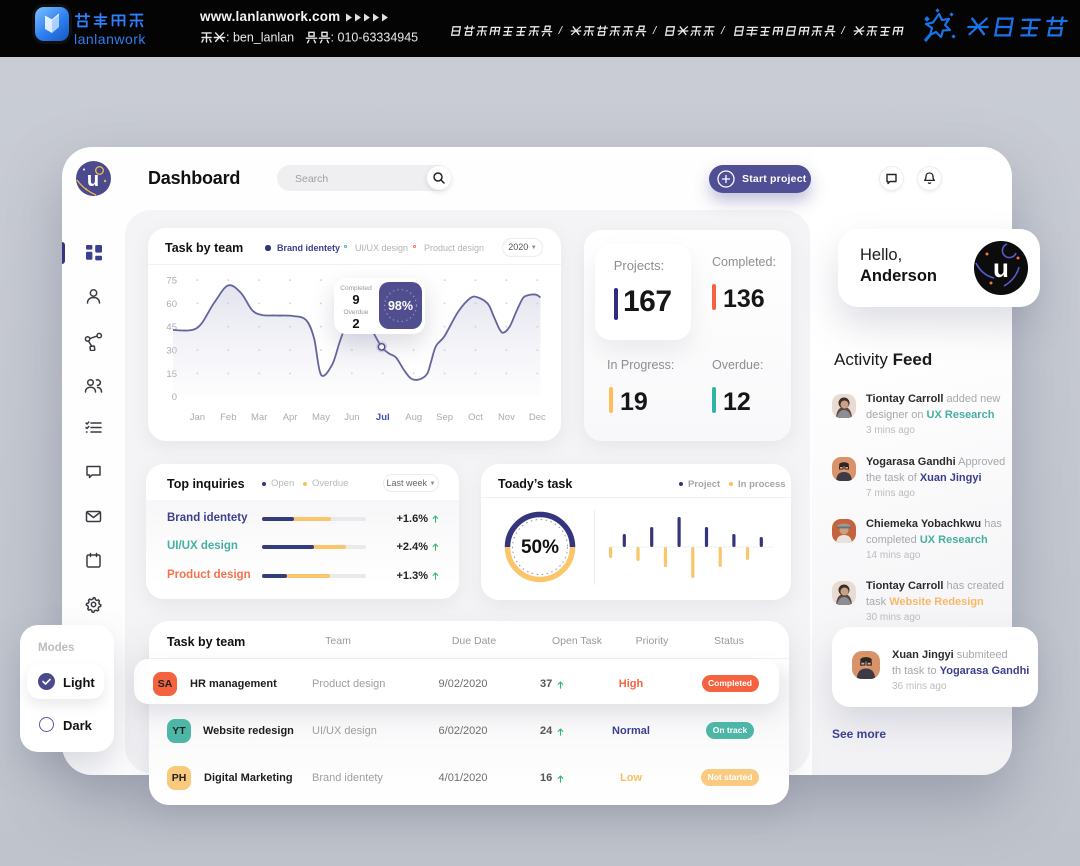 The height and width of the screenshot is (866, 1080). I want to click on svg-text: 50%, so click(540, 547).